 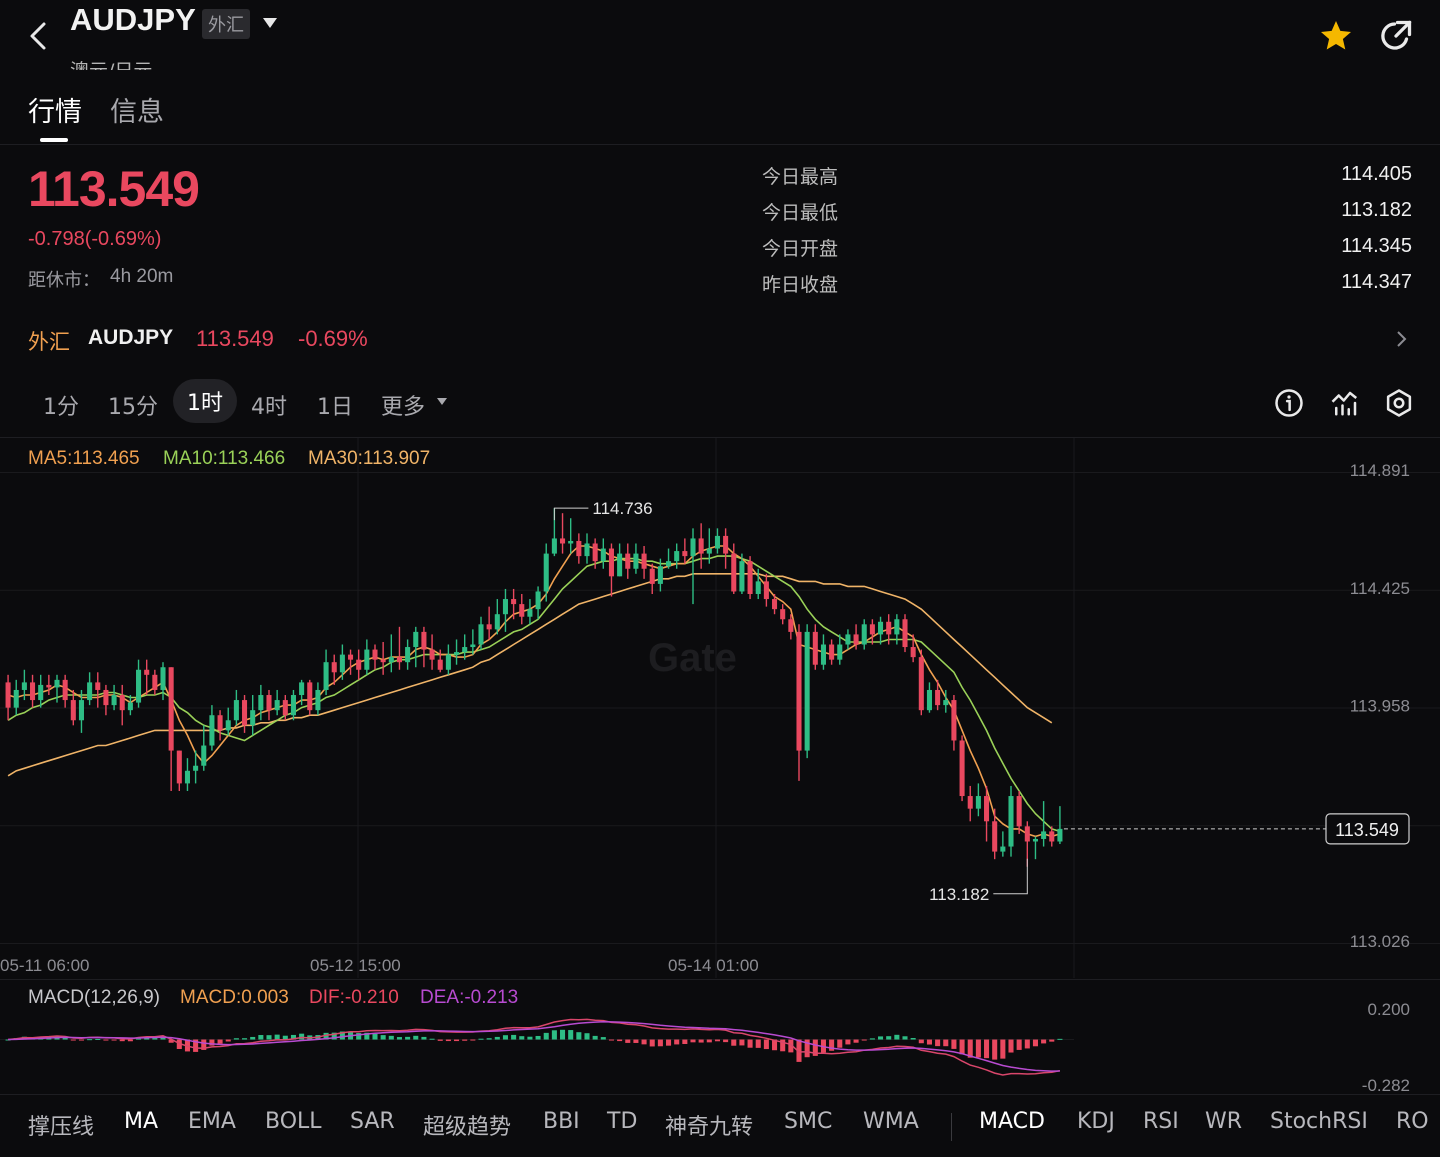 I want to click on chart-settings-button, so click(x=1399, y=405).